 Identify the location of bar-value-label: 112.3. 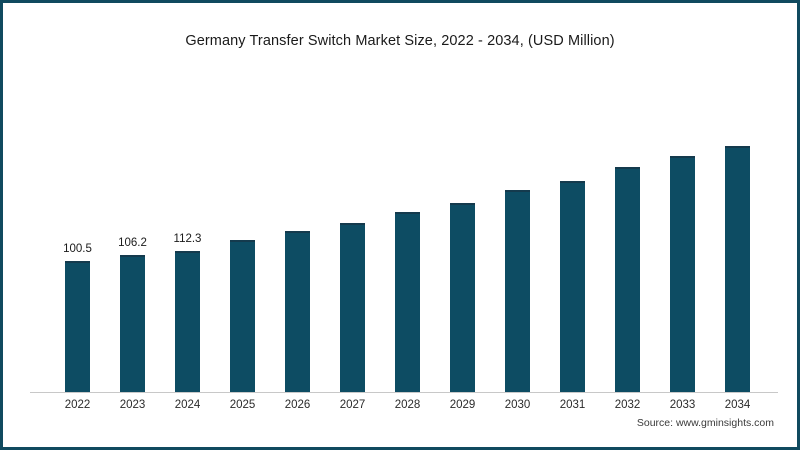
(187, 239).